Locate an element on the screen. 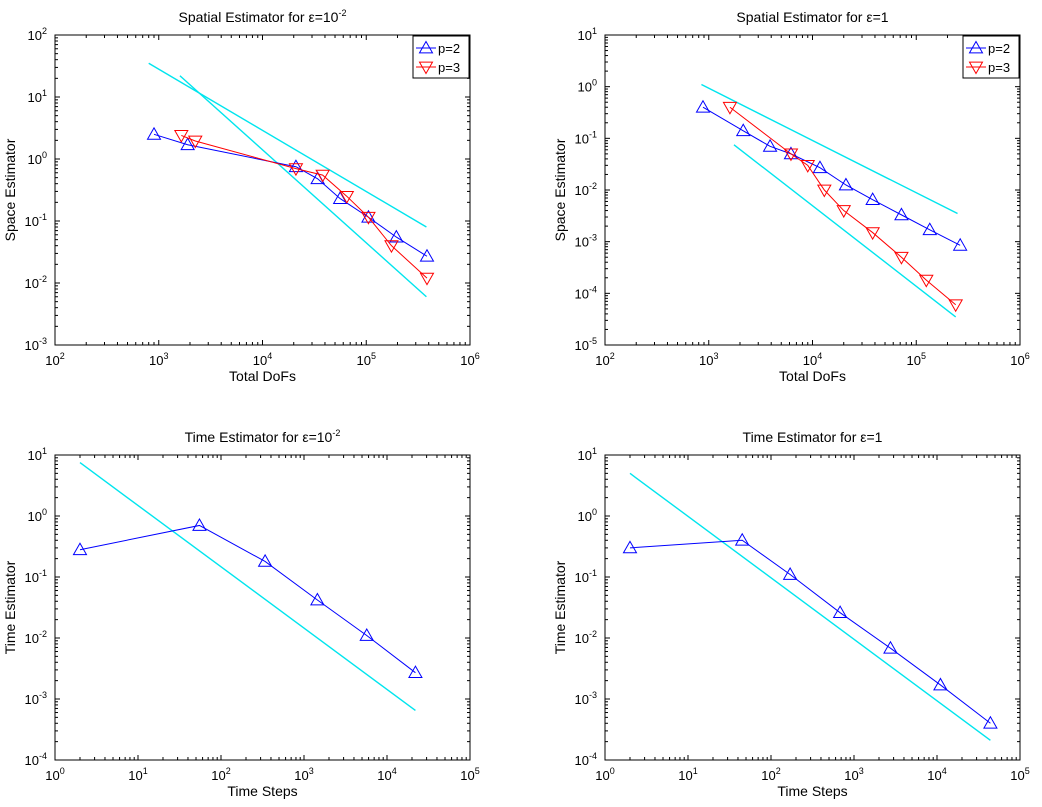  chart-title: Spatial Estimator for ε=1 is located at coordinates (812, 17).